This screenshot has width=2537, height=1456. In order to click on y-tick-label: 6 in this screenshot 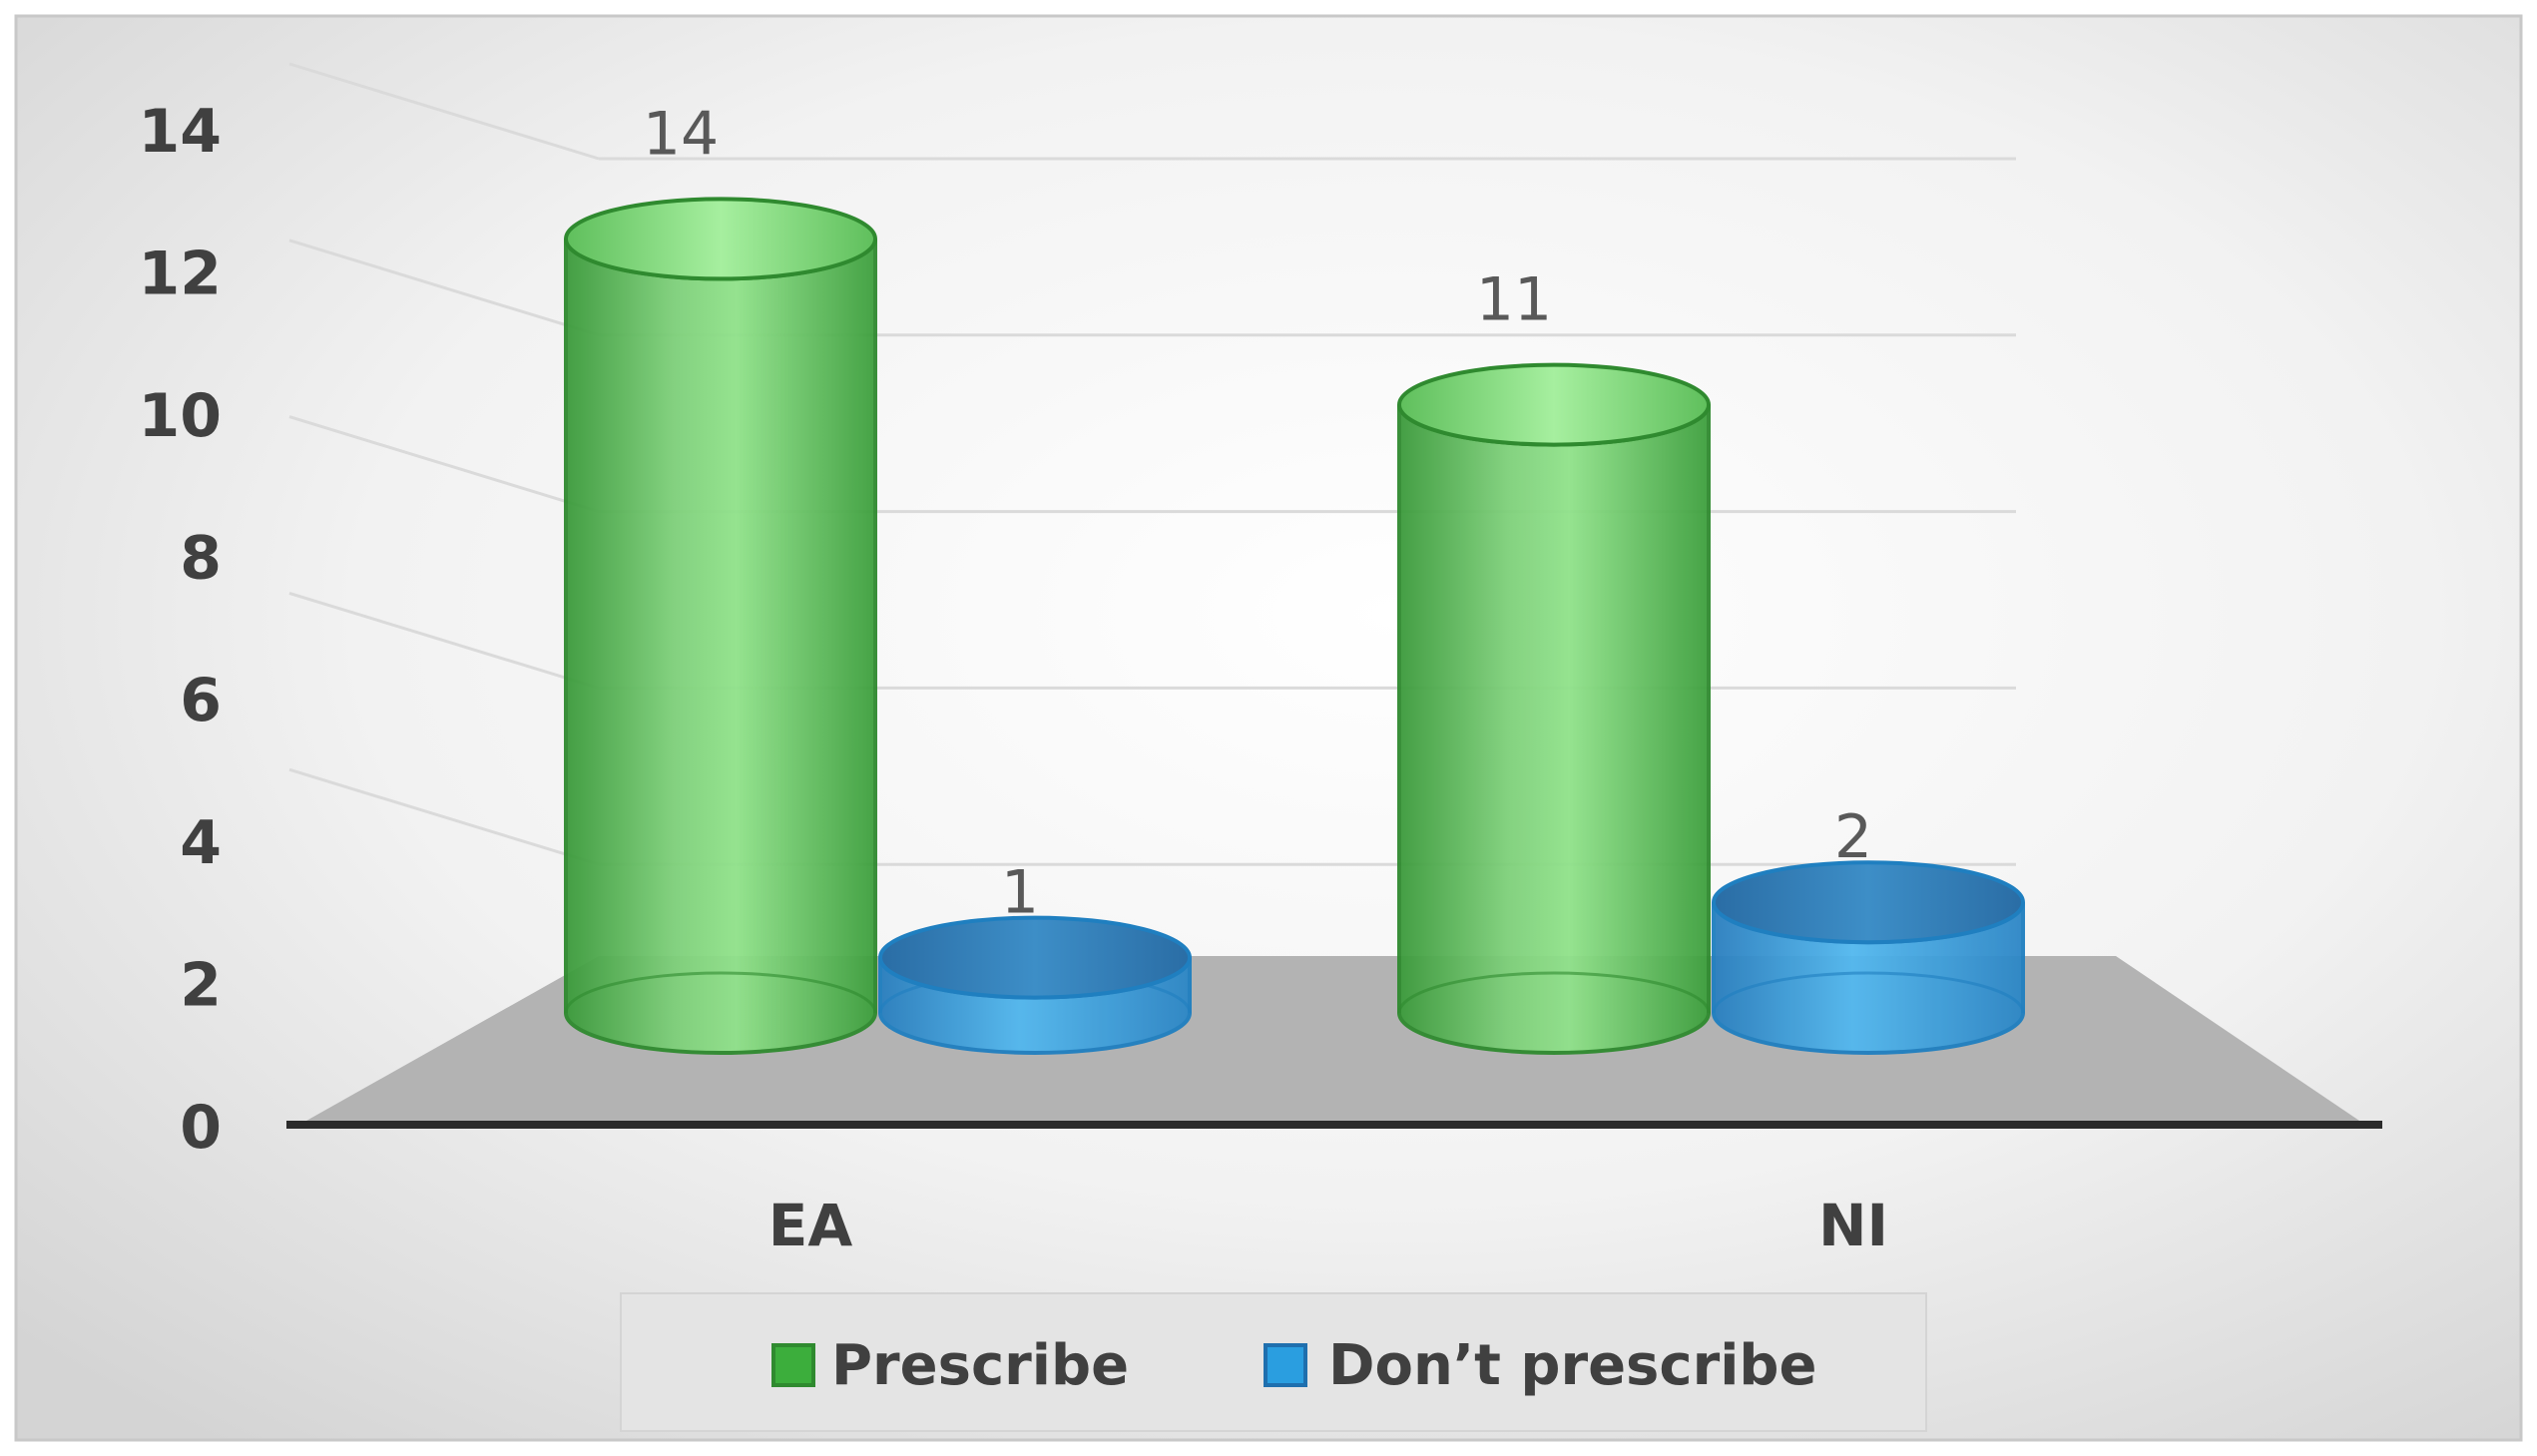, I will do `click(201, 700)`.